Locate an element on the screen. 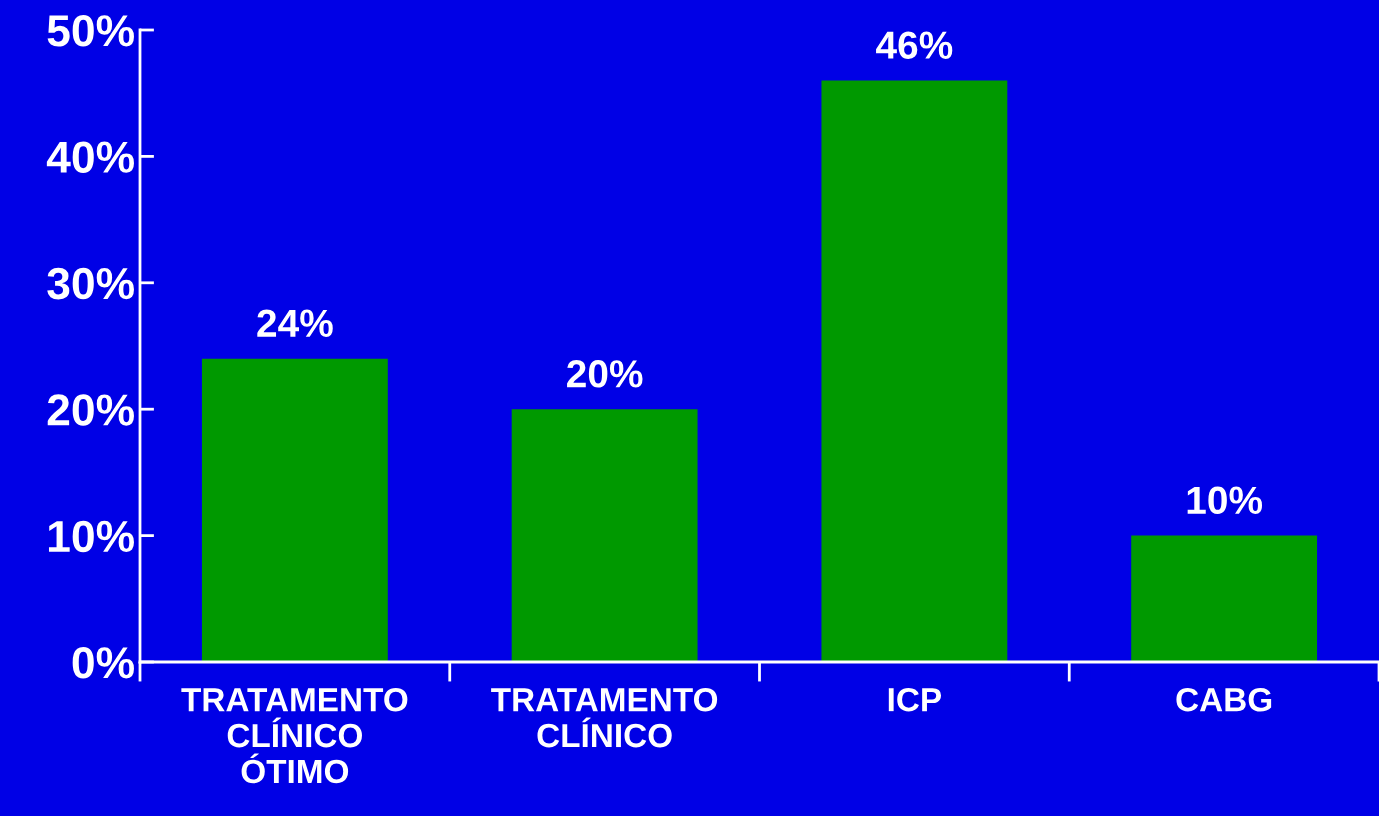 The width and height of the screenshot is (1379, 816). y-tick-label: 20% is located at coordinates (90, 410).